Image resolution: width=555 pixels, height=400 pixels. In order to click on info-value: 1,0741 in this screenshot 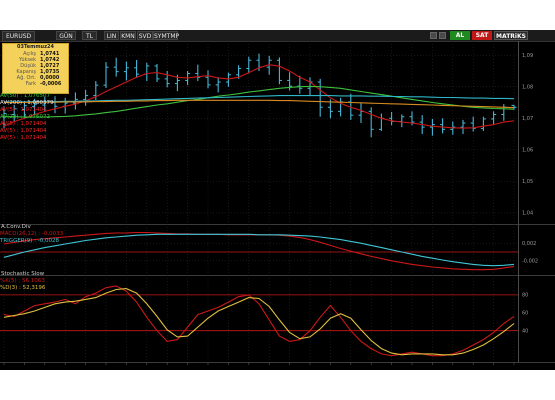, I will do `click(50, 54)`.